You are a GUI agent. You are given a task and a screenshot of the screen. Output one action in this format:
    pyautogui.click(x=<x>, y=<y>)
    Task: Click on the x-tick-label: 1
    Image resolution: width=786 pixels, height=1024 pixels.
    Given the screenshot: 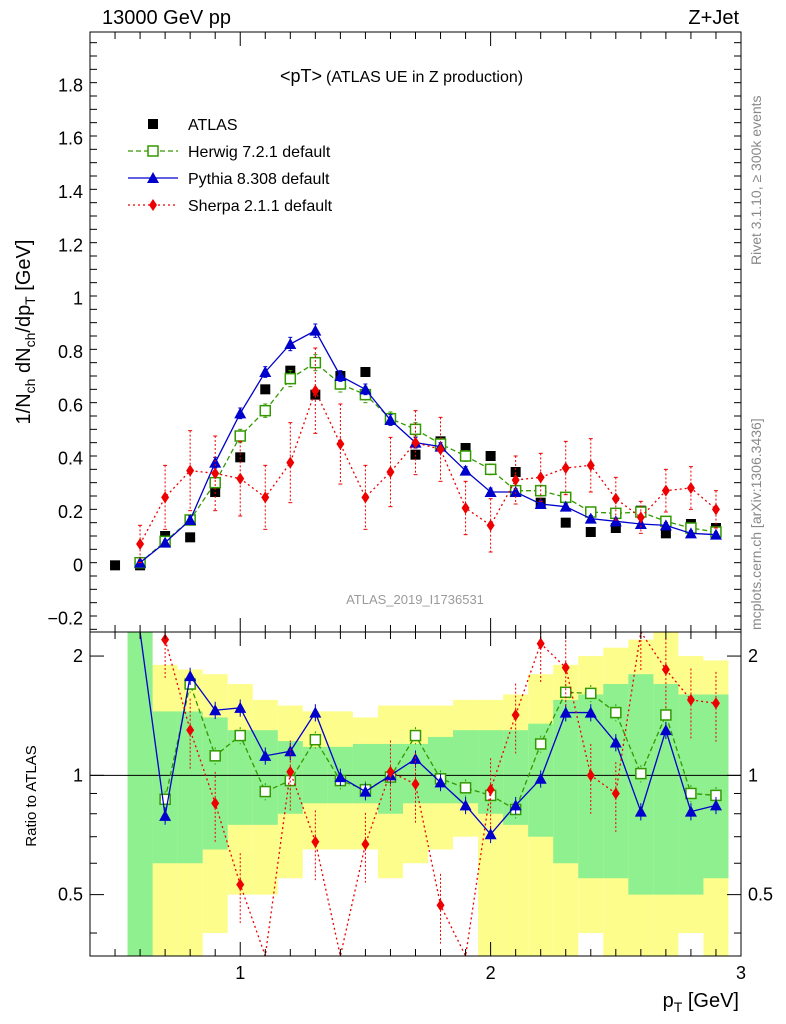 What is the action you would take?
    pyautogui.click(x=240, y=973)
    